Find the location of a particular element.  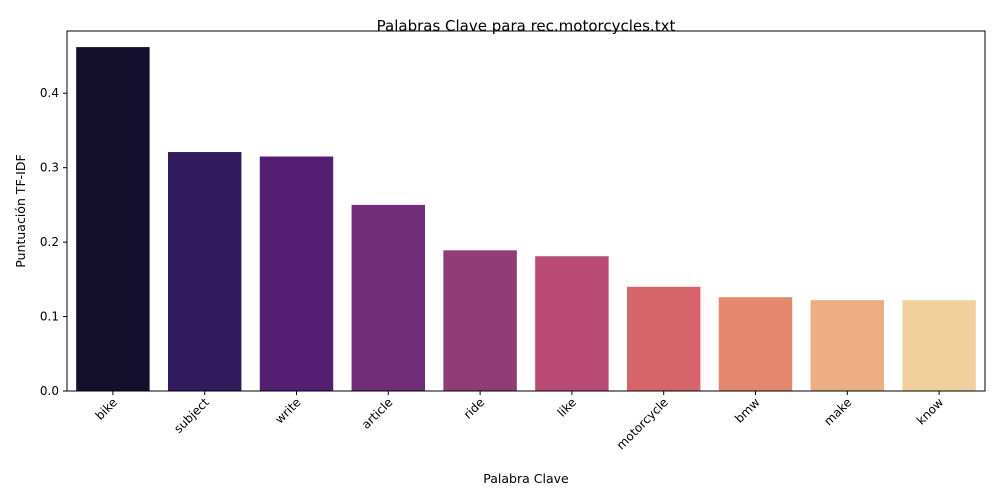

x-tick-label-article: article is located at coordinates (377, 413).